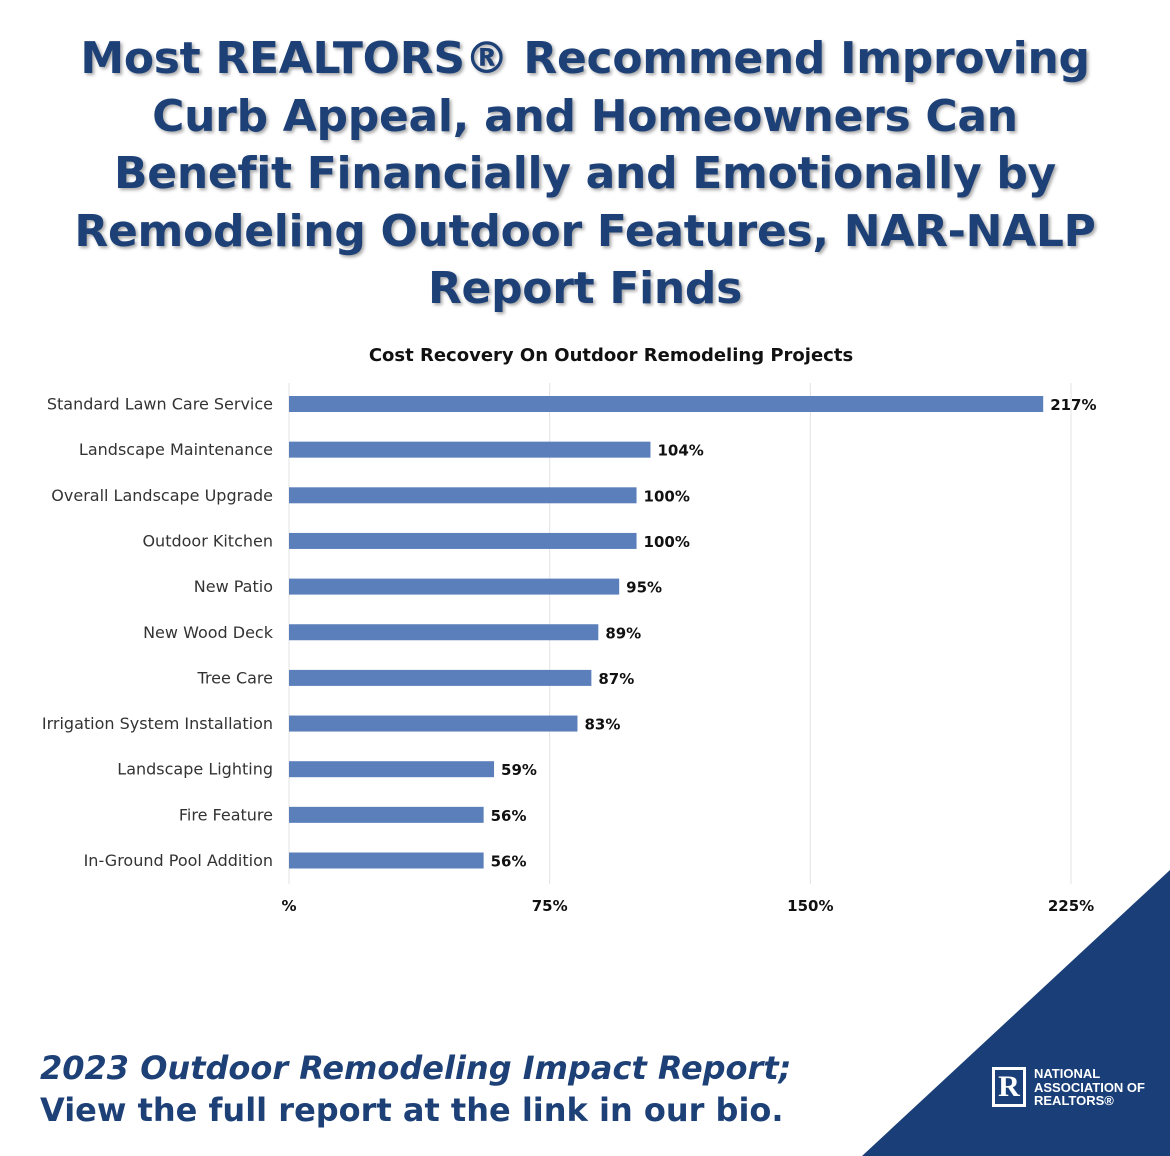 The height and width of the screenshot is (1156, 1170). What do you see at coordinates (680, 451) in the screenshot?
I see `data-label: 104%` at bounding box center [680, 451].